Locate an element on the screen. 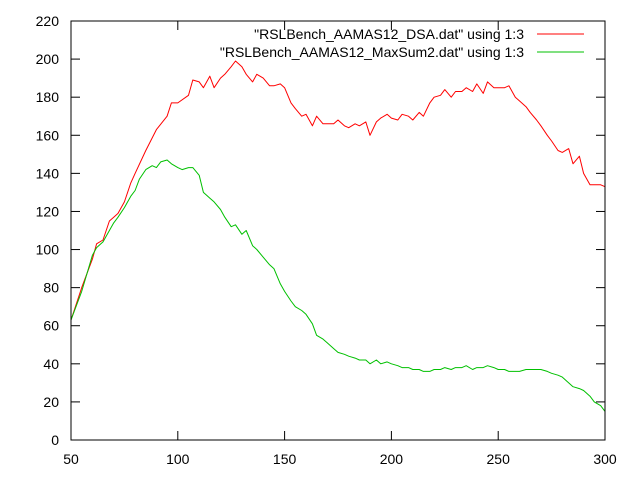 This screenshot has width=640, height=480. x-tick-label: 200 is located at coordinates (392, 459).